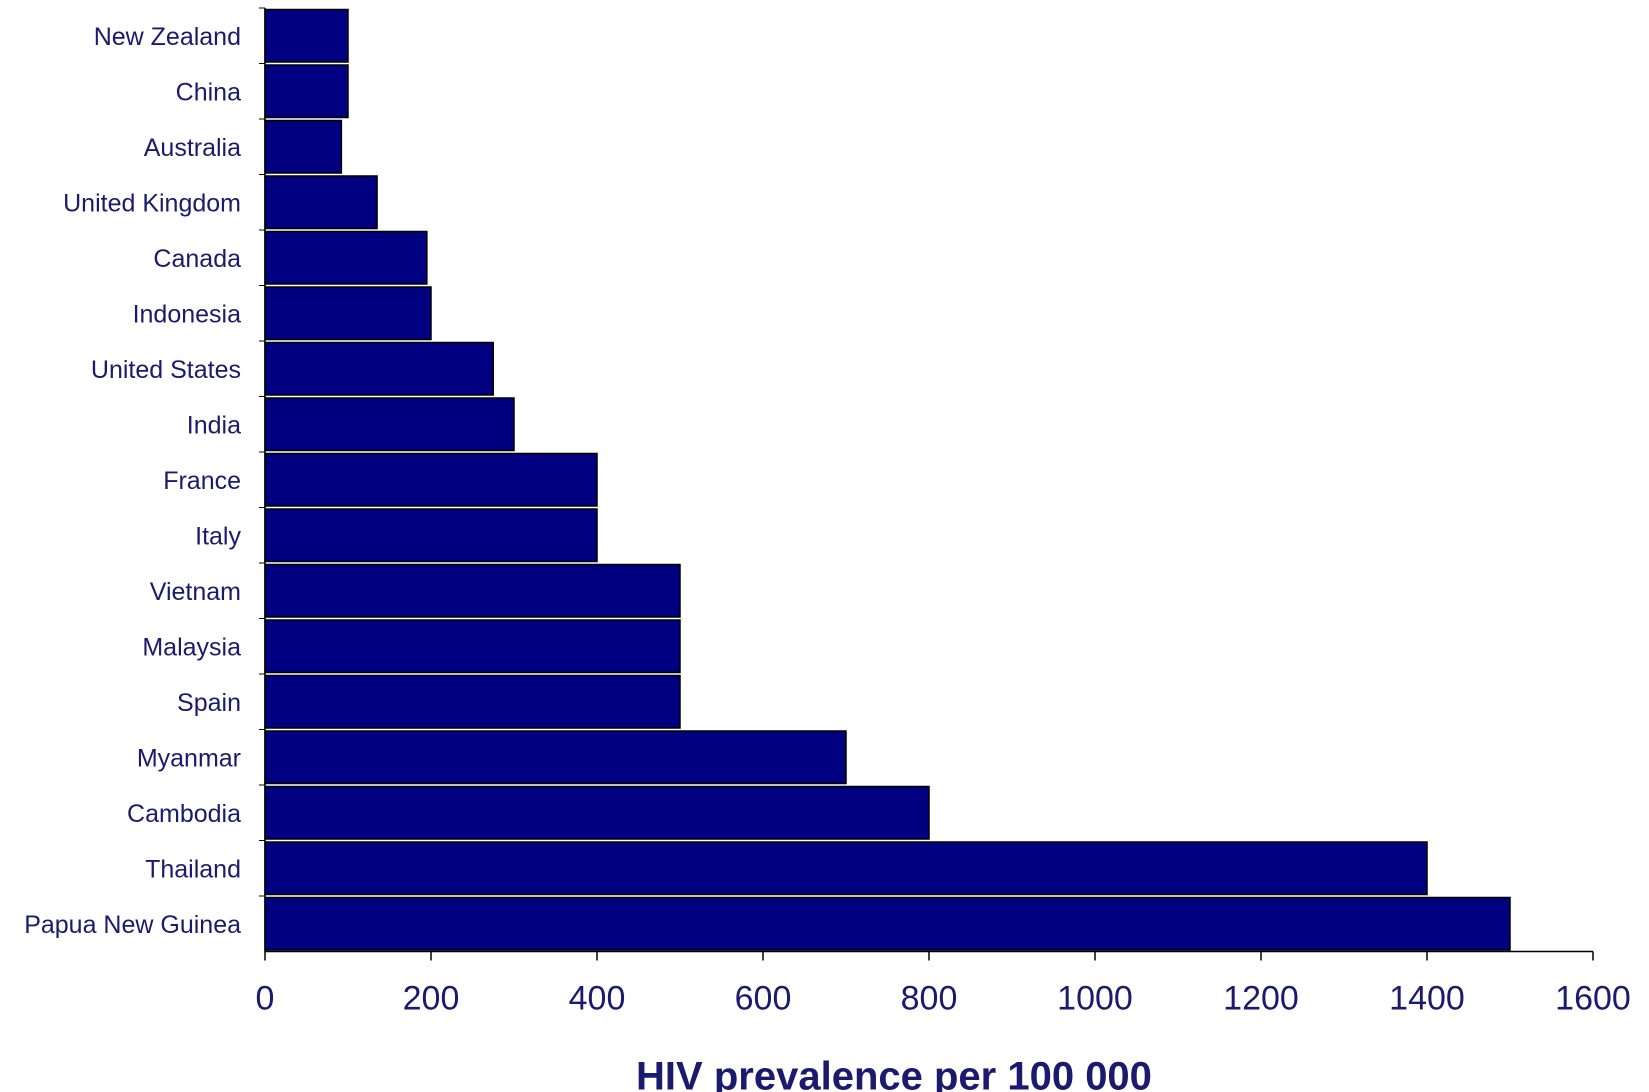 Image resolution: width=1649 pixels, height=1092 pixels. I want to click on bar-myanmar, so click(555, 757).